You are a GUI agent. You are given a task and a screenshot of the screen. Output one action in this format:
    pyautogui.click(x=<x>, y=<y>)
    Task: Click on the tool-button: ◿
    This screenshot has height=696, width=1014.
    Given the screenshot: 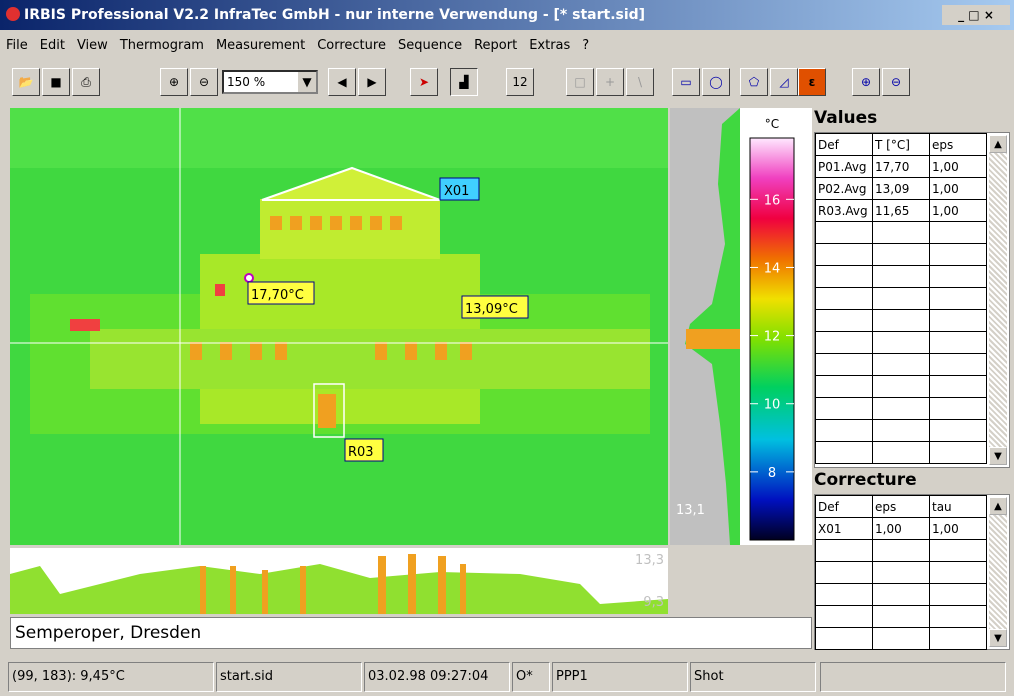 What is the action you would take?
    pyautogui.click(x=784, y=82)
    